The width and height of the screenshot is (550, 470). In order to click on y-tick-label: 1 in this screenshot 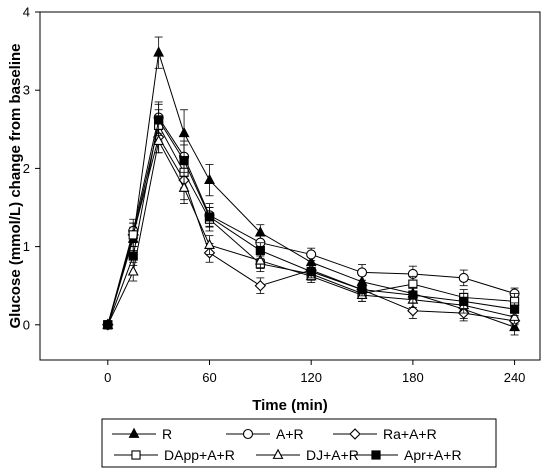, I will do `click(26, 246)`.